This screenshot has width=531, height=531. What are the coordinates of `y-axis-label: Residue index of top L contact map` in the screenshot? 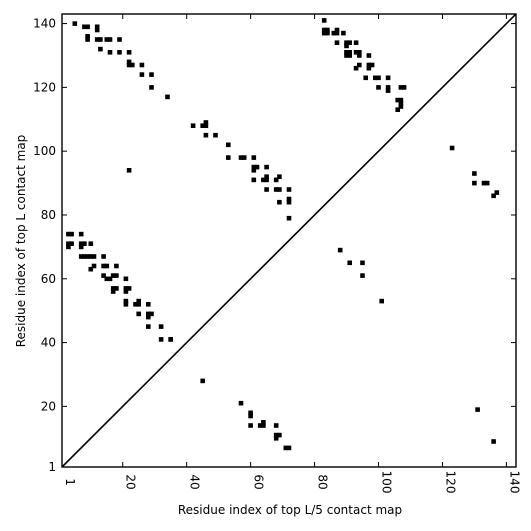 It's located at (21, 241).